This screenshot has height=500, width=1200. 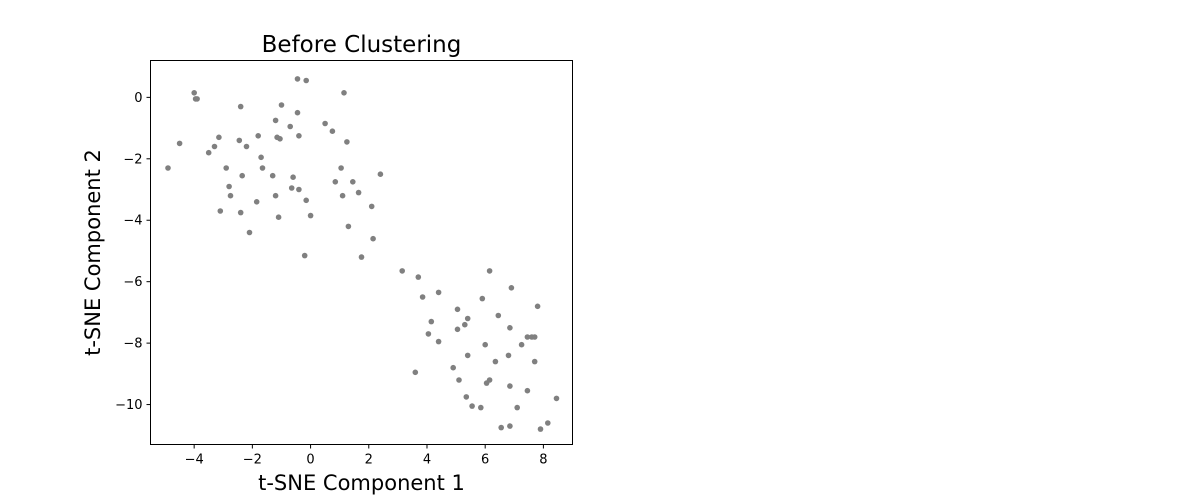 What do you see at coordinates (543, 460) in the screenshot?
I see `x-tick-label: 8` at bounding box center [543, 460].